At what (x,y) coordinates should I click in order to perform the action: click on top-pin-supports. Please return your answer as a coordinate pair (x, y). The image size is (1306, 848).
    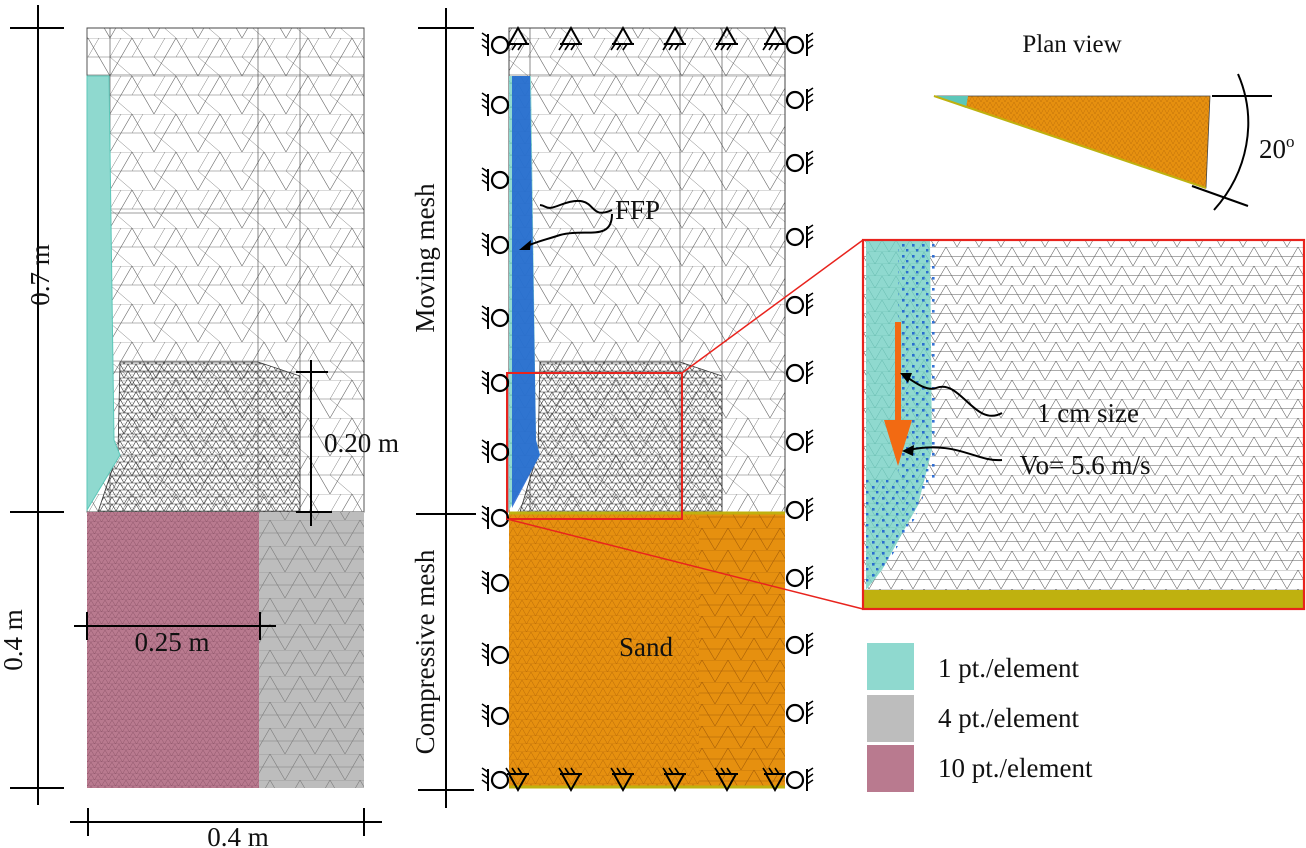
    Looking at the image, I should click on (645, 38).